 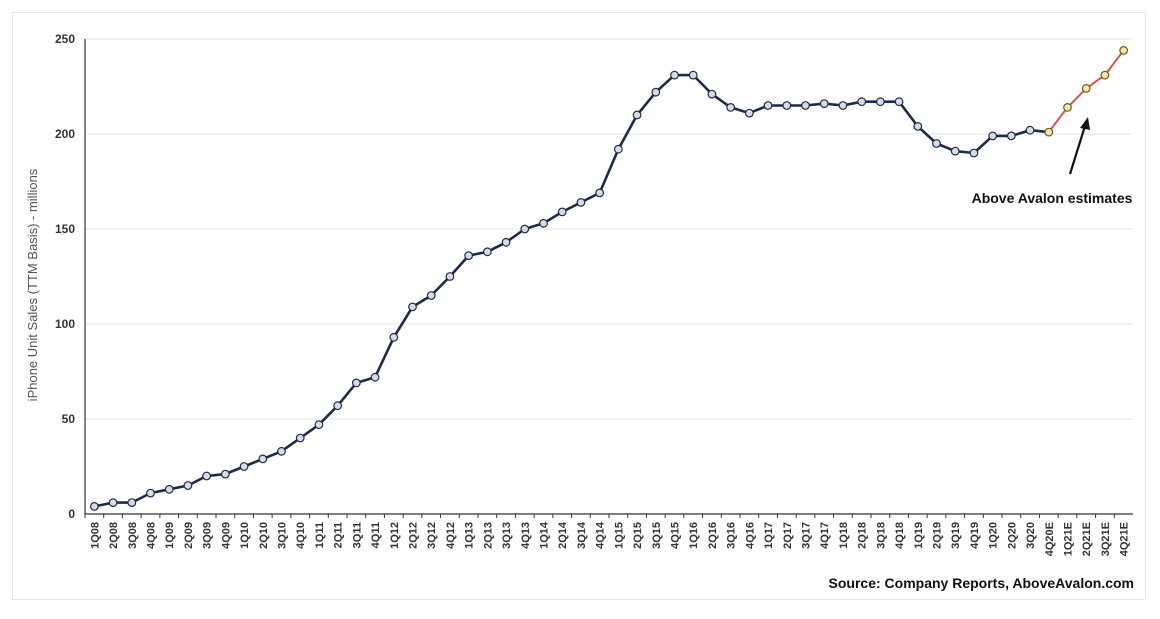 I want to click on x-tick-label: 1Q16, so click(x=694, y=535).